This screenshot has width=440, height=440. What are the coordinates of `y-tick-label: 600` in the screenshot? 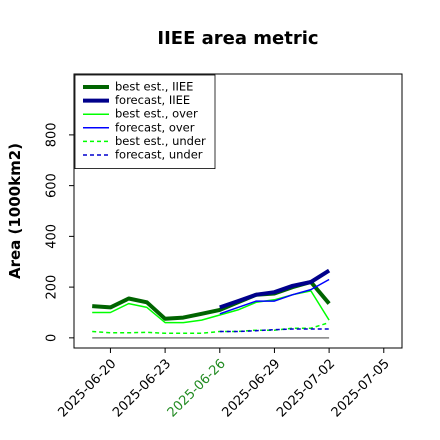 It's located at (52, 185).